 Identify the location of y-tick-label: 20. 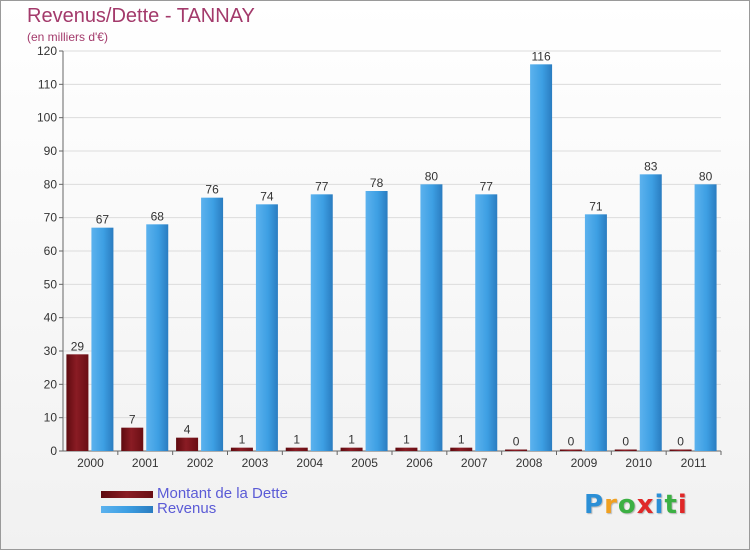
(51, 384).